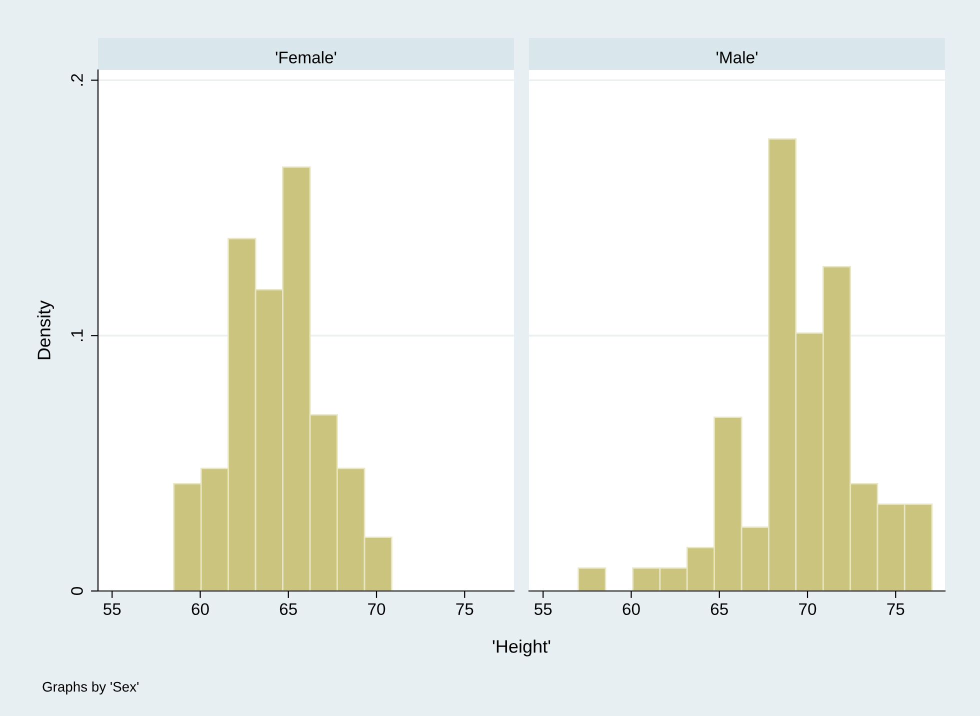 This screenshot has height=716, width=980. Describe the element at coordinates (521, 648) in the screenshot. I see `x-axis-title: 'Height'` at that location.